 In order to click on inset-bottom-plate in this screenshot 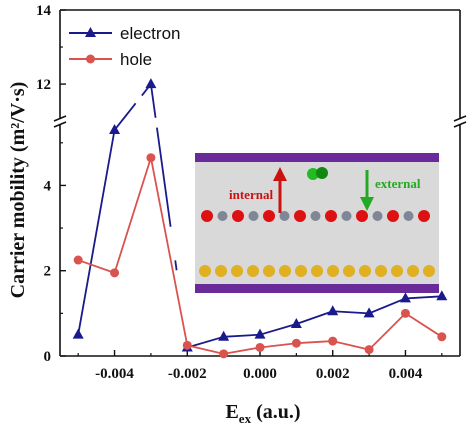, I will do `click(317, 288)`.